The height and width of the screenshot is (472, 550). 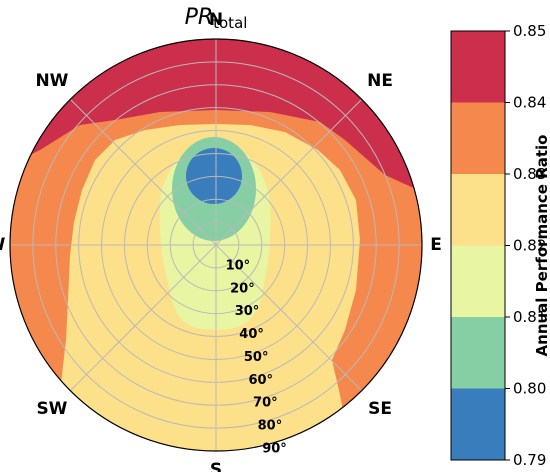 I want to click on colorbar-tick-label-1: 0.80, so click(x=529, y=389).